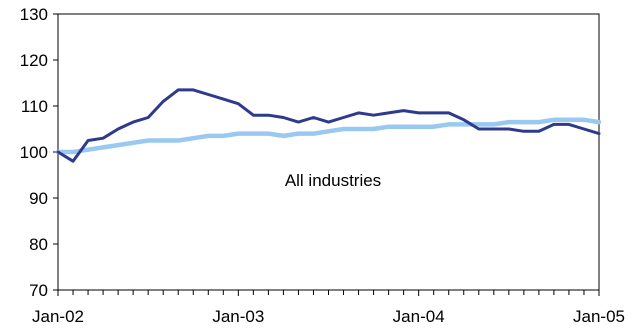 This screenshot has height=333, width=633. Describe the element at coordinates (34, 60) in the screenshot. I see `y-tick-label: 120` at that location.